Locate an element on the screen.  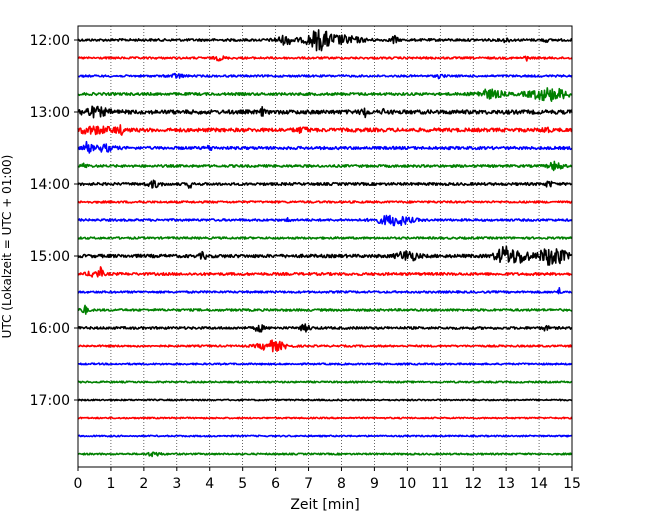
x-tick-label: 3 is located at coordinates (176, 484).